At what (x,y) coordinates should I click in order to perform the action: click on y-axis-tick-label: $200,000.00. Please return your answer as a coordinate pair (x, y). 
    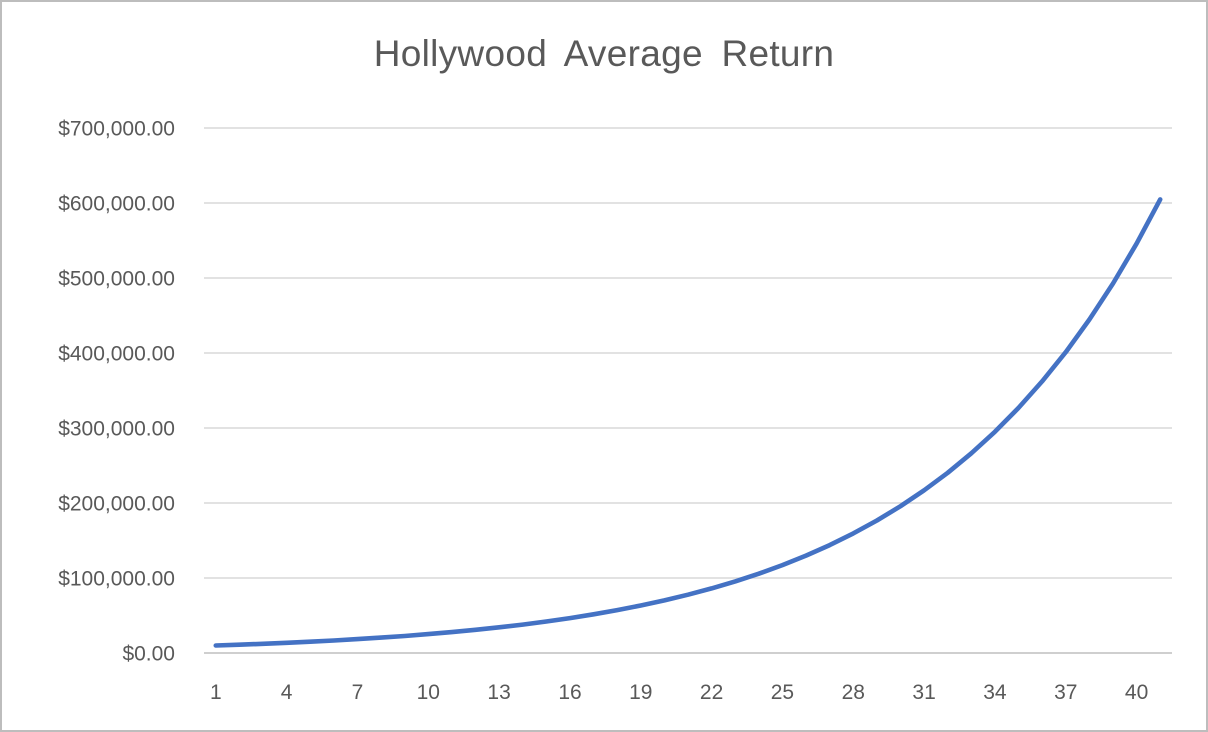
    Looking at the image, I should click on (116, 504).